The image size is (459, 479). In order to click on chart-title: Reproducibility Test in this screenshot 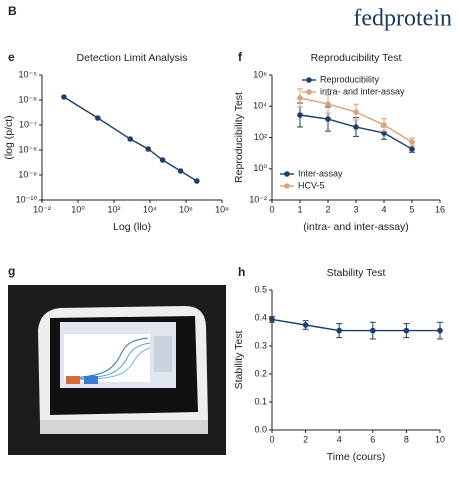, I will do `click(356, 58)`.